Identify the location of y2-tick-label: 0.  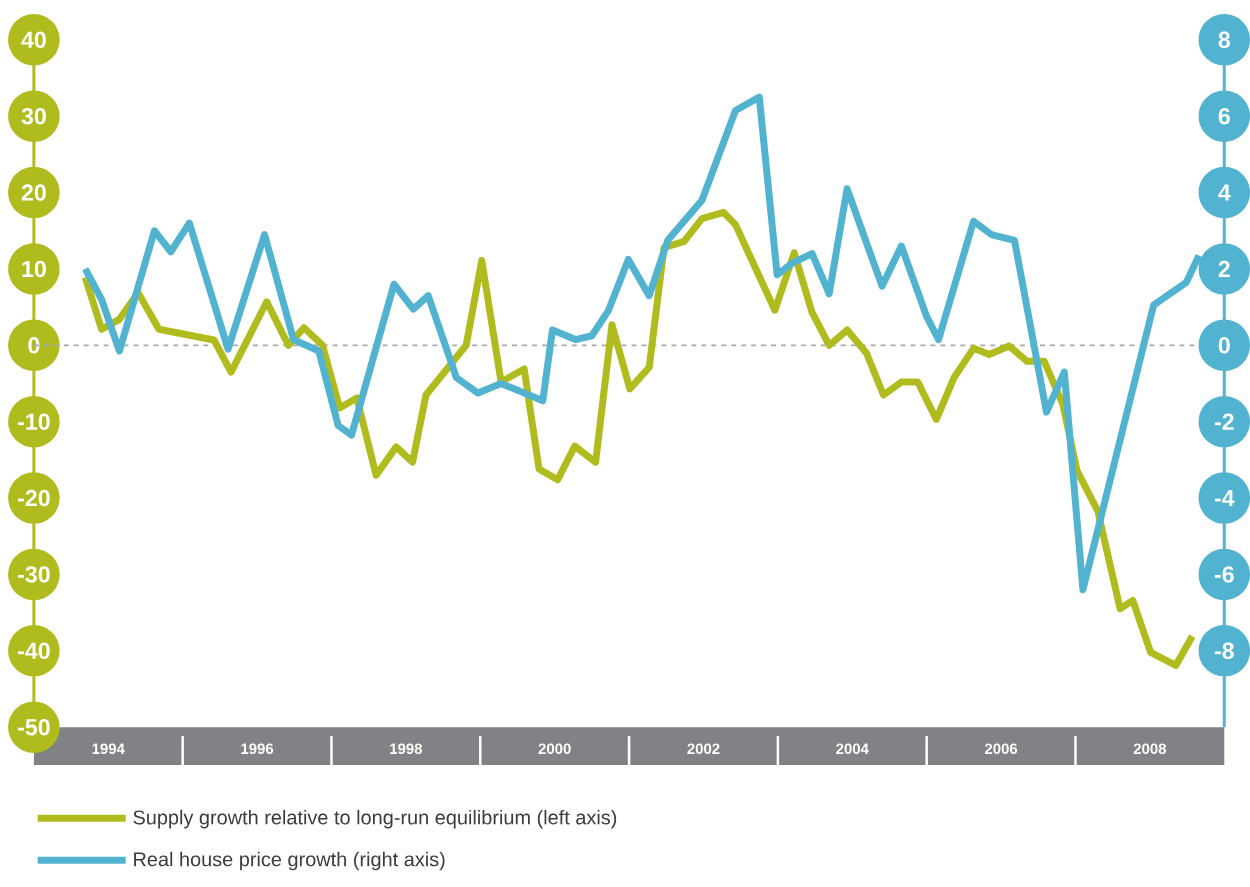
(1224, 345).